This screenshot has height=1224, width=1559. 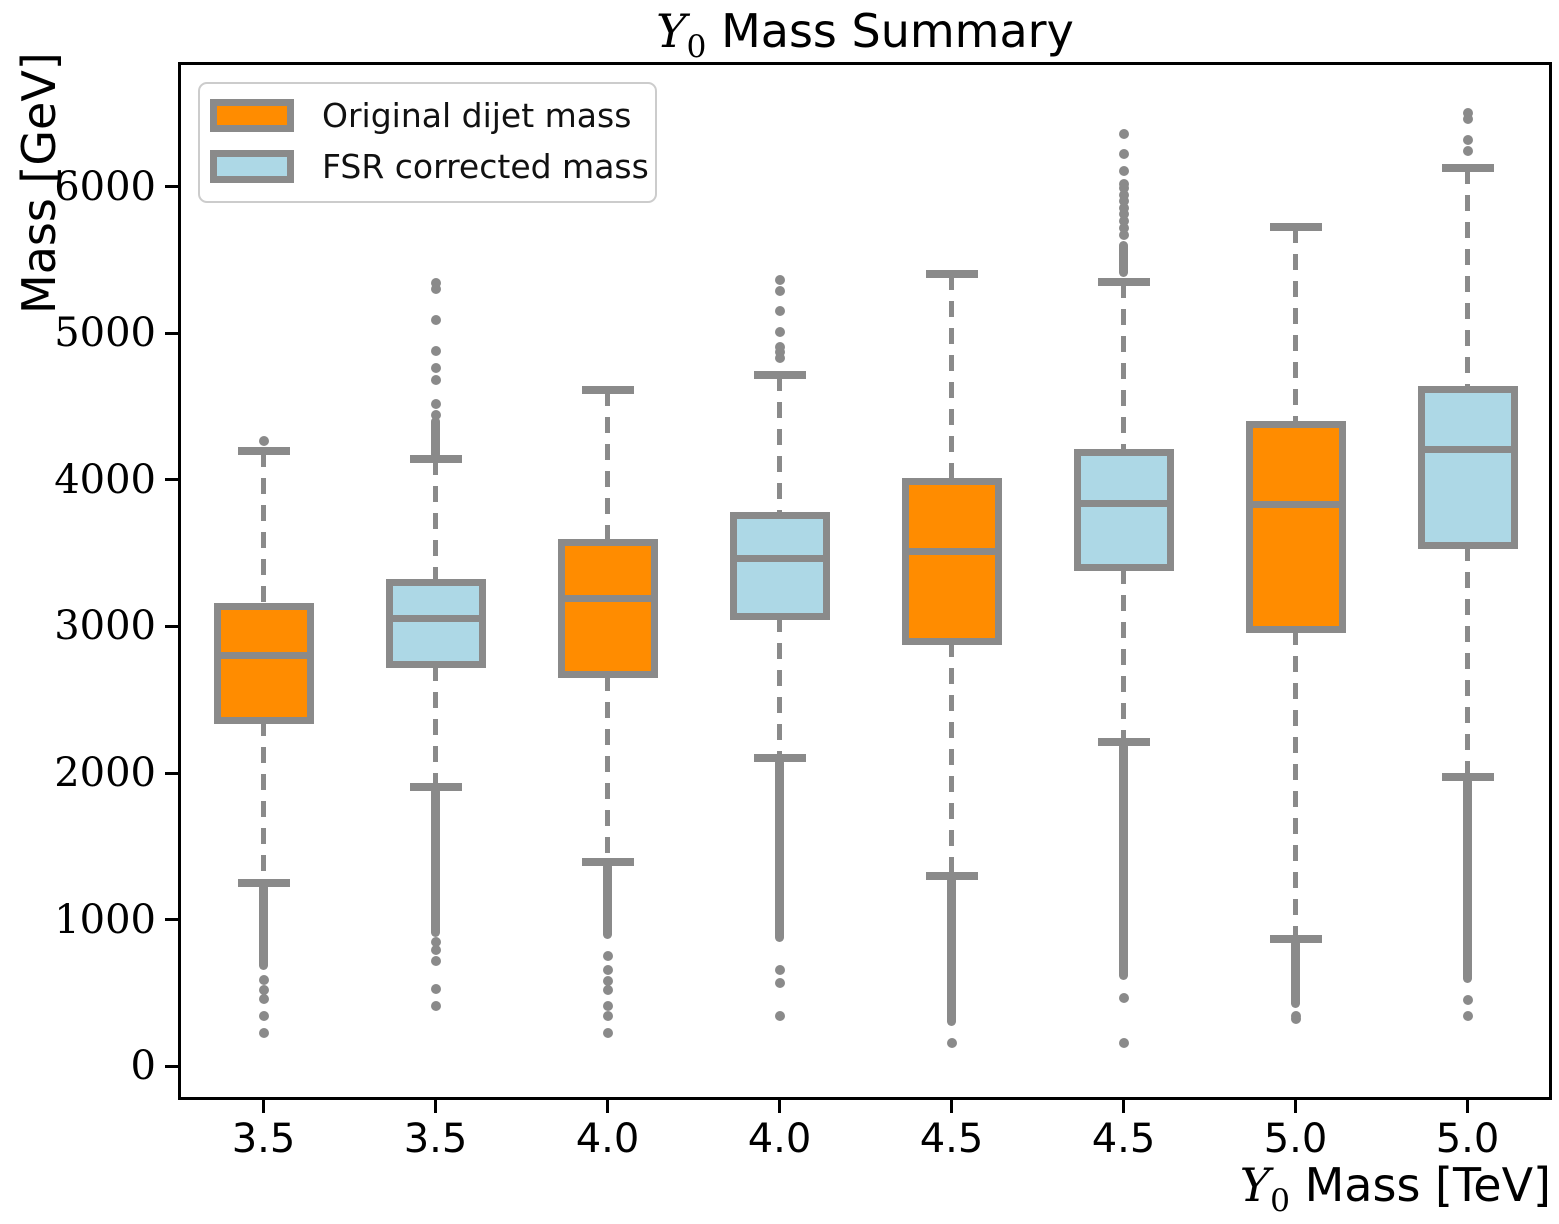 I want to click on box-7-iqr, so click(x=1295, y=527).